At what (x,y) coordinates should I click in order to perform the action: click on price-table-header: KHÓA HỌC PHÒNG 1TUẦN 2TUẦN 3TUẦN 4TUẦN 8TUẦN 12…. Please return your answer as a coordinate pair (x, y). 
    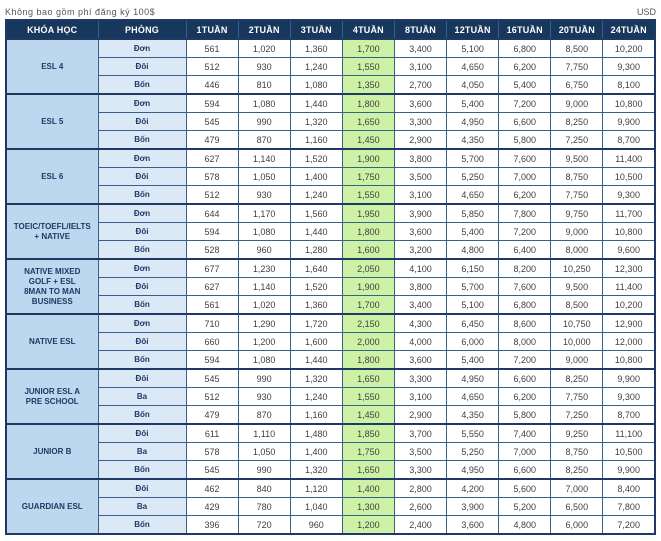
    Looking at the image, I should click on (330, 29).